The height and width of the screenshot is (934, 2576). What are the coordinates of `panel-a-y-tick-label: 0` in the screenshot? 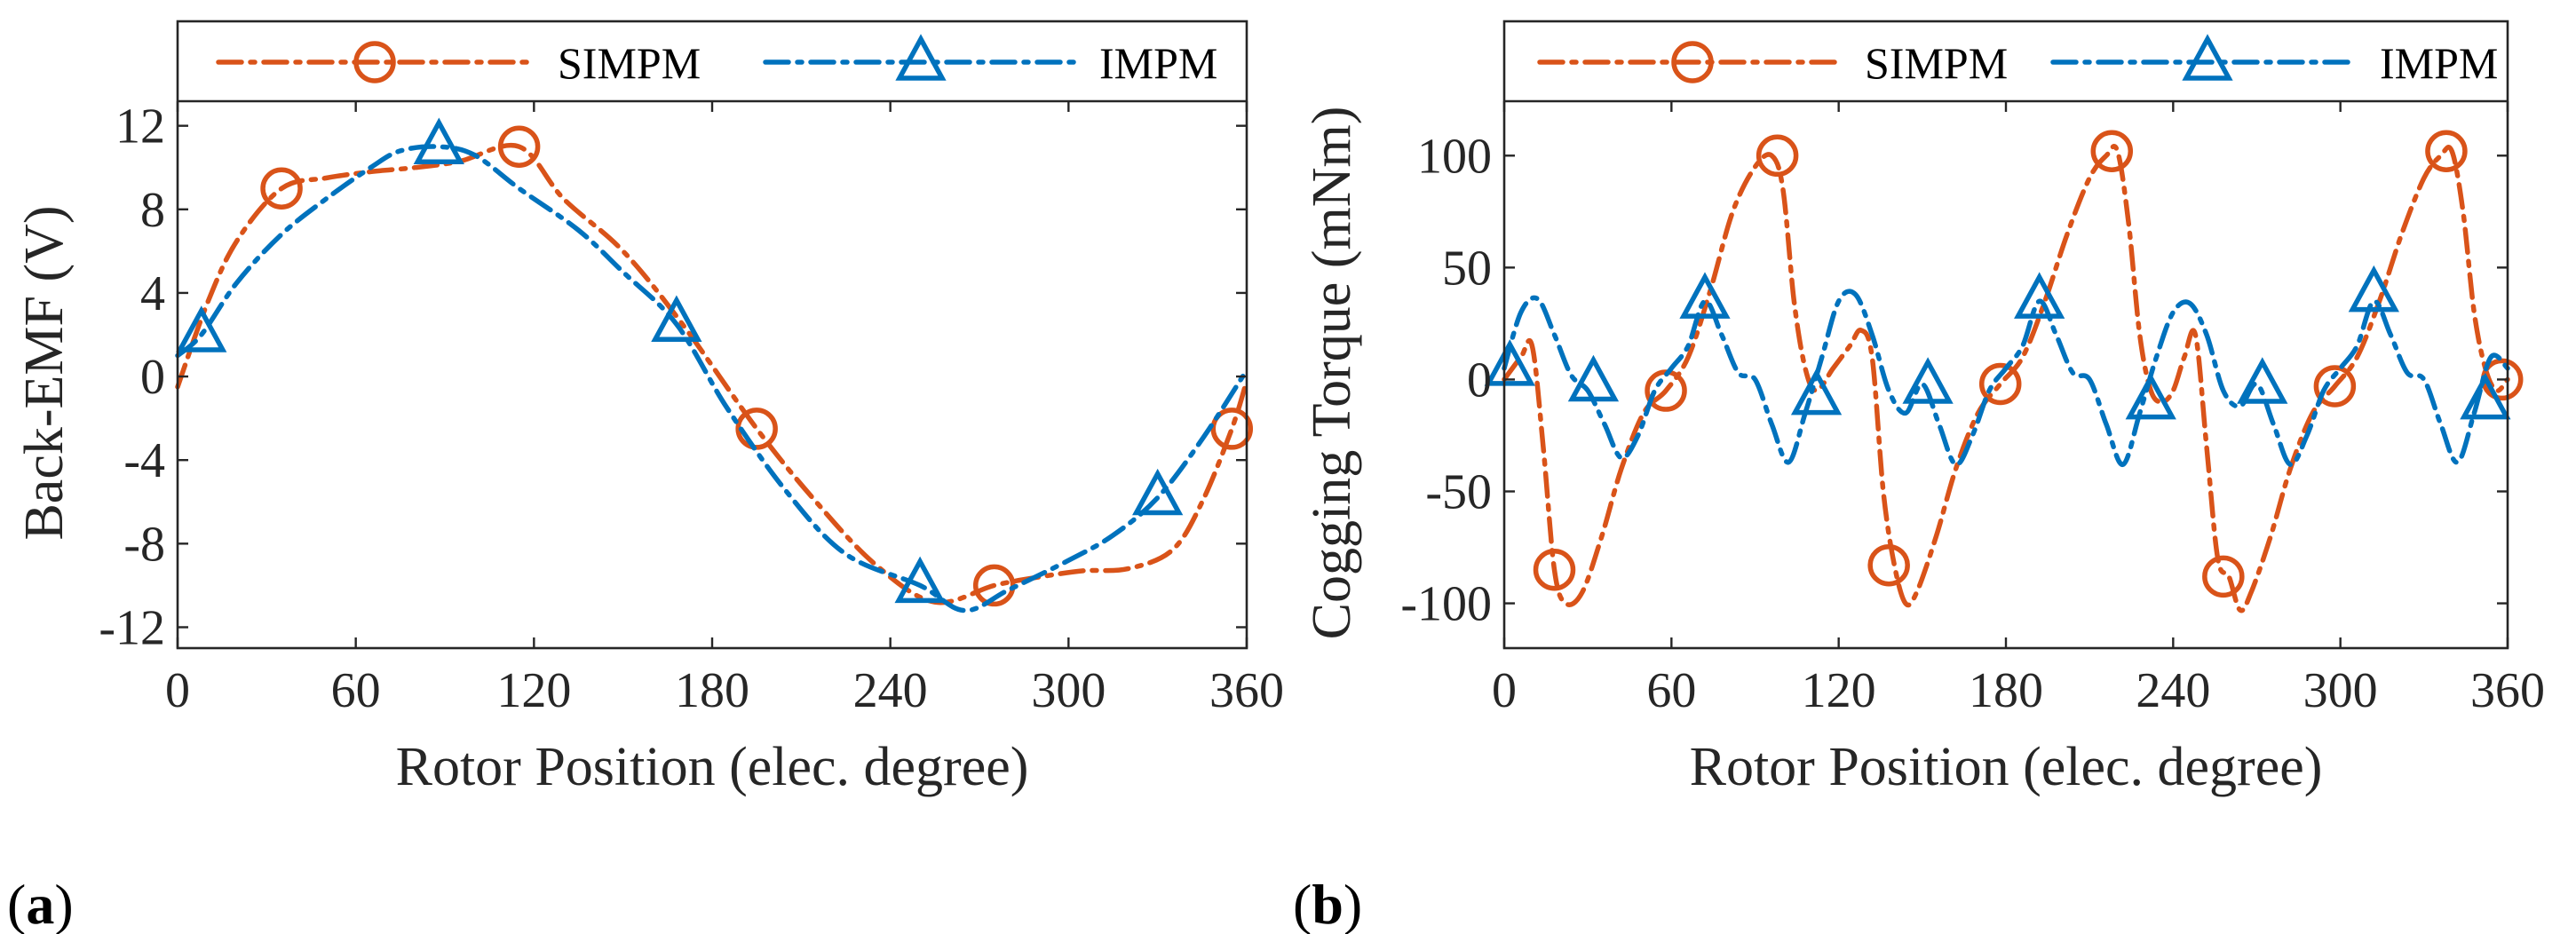 It's located at (153, 377).